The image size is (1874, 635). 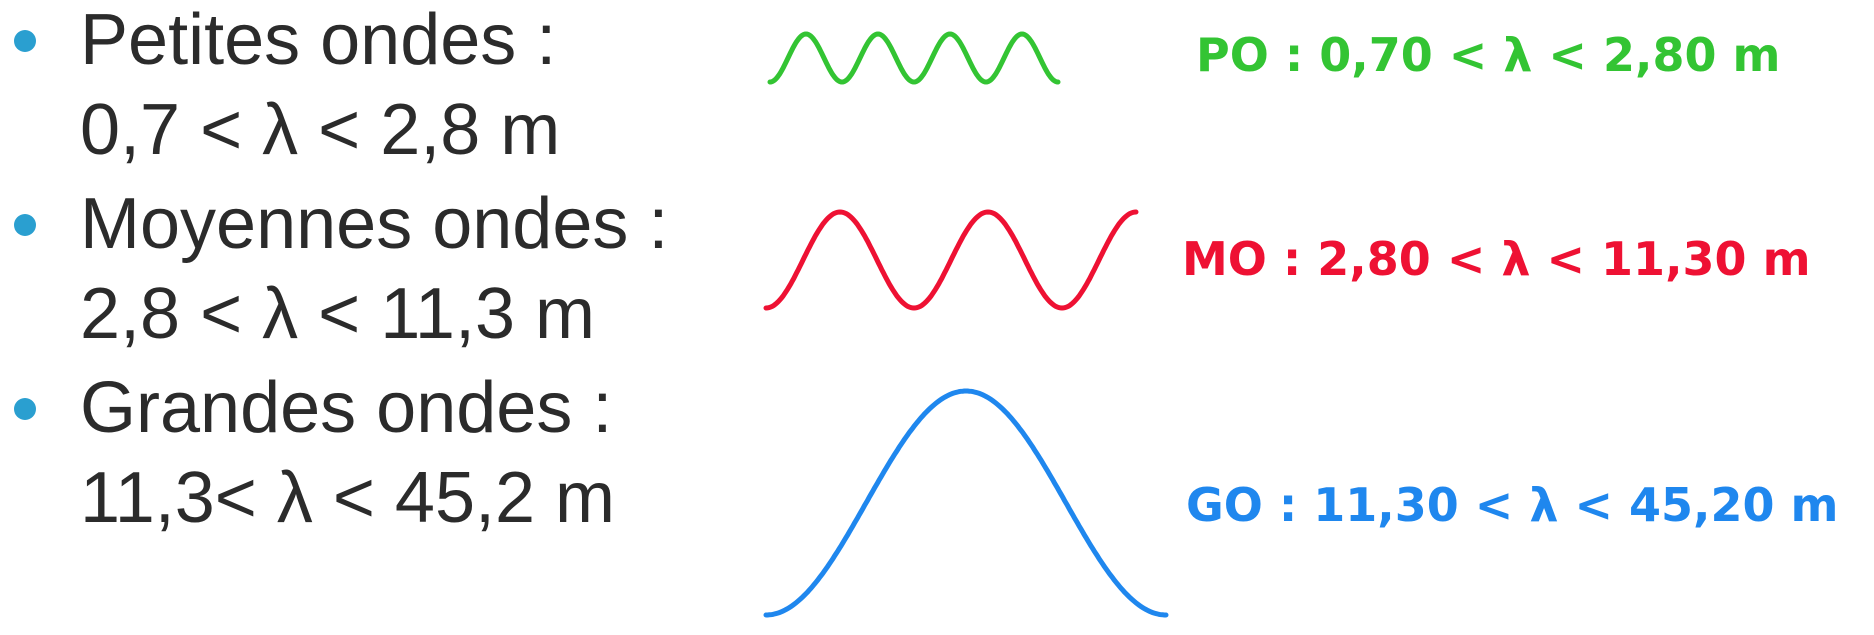 What do you see at coordinates (914, 58) in the screenshot?
I see `sine-wave-po` at bounding box center [914, 58].